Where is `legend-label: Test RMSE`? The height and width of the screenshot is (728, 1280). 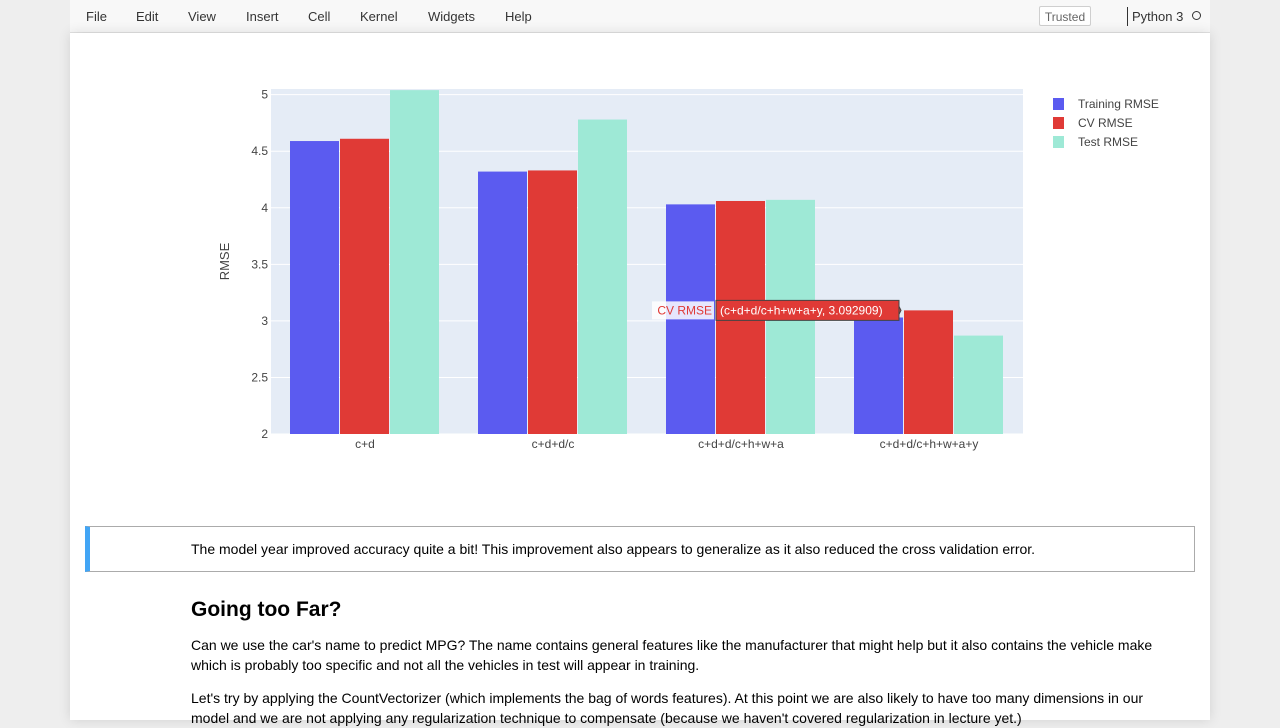
legend-label: Test RMSE is located at coordinates (1108, 142).